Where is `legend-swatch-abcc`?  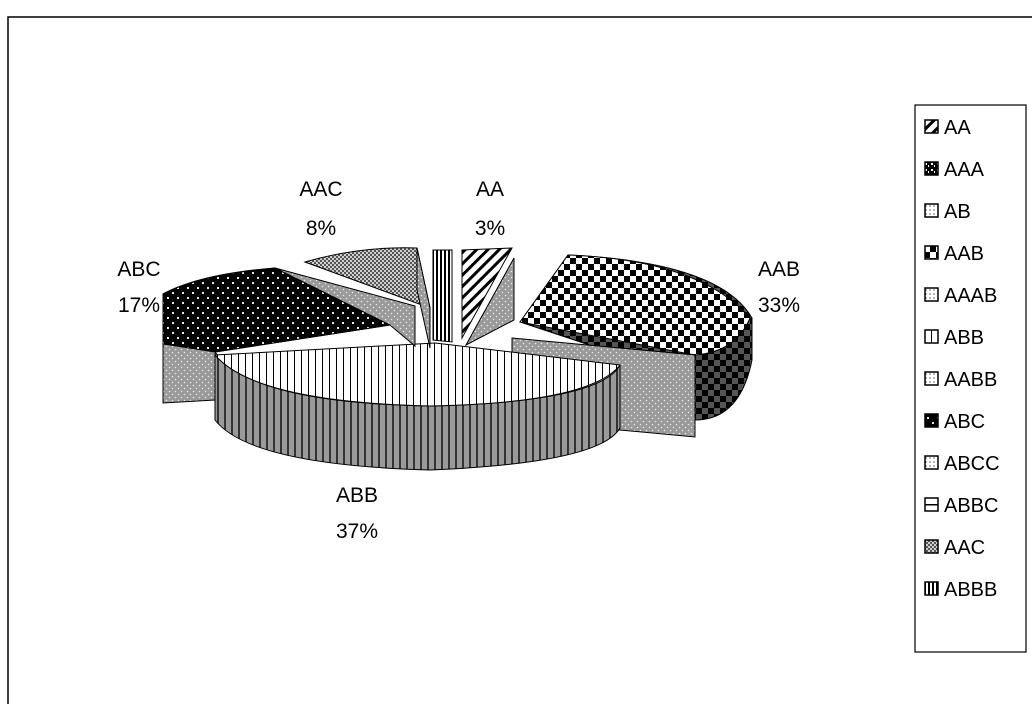 legend-swatch-abcc is located at coordinates (931, 462).